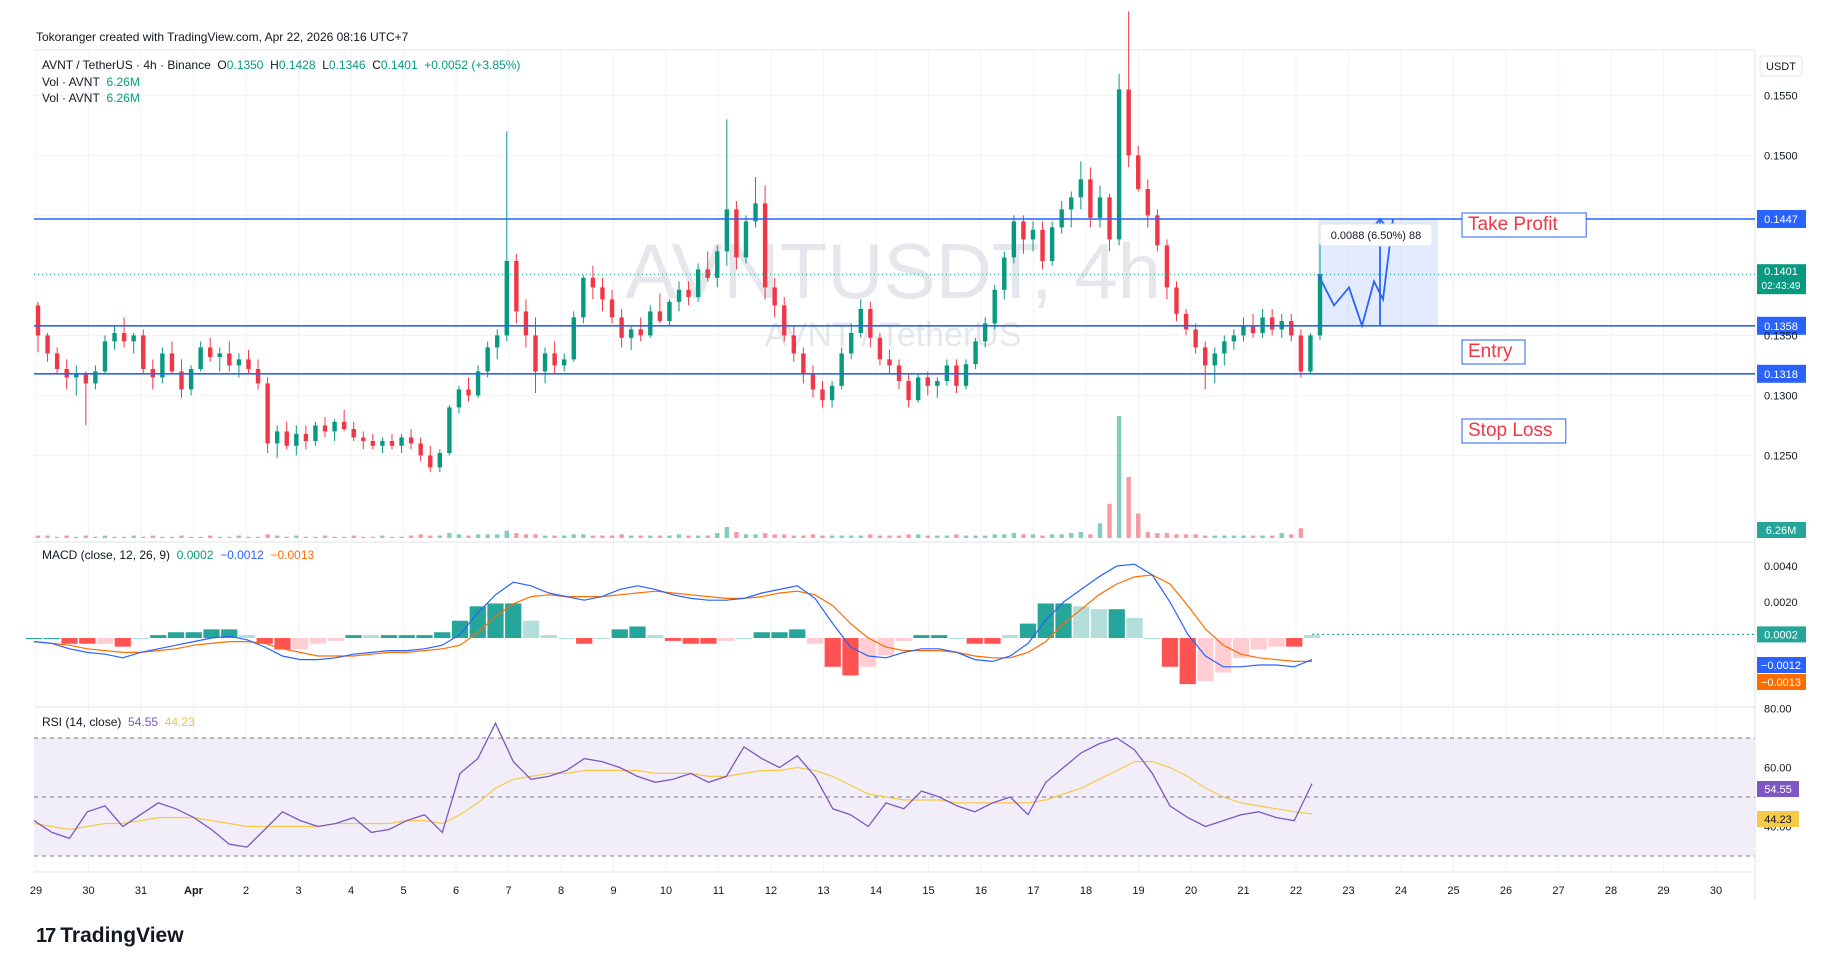 This screenshot has width=1826, height=966. Describe the element at coordinates (126, 65) in the screenshot. I see `symbol-line: AVNT / TetherUS · 4h · Binance` at that location.